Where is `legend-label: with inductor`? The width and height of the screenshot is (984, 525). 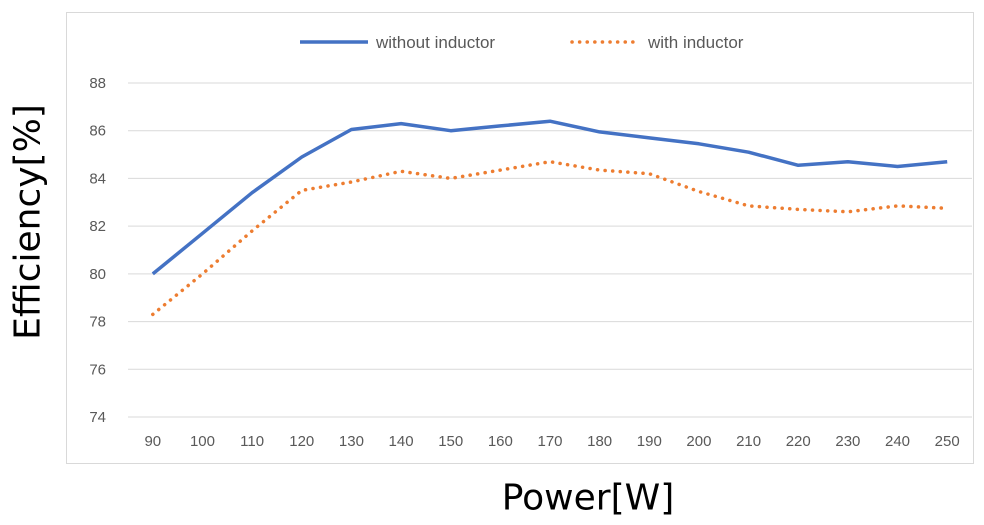
legend-label: with inductor is located at coordinates (695, 42).